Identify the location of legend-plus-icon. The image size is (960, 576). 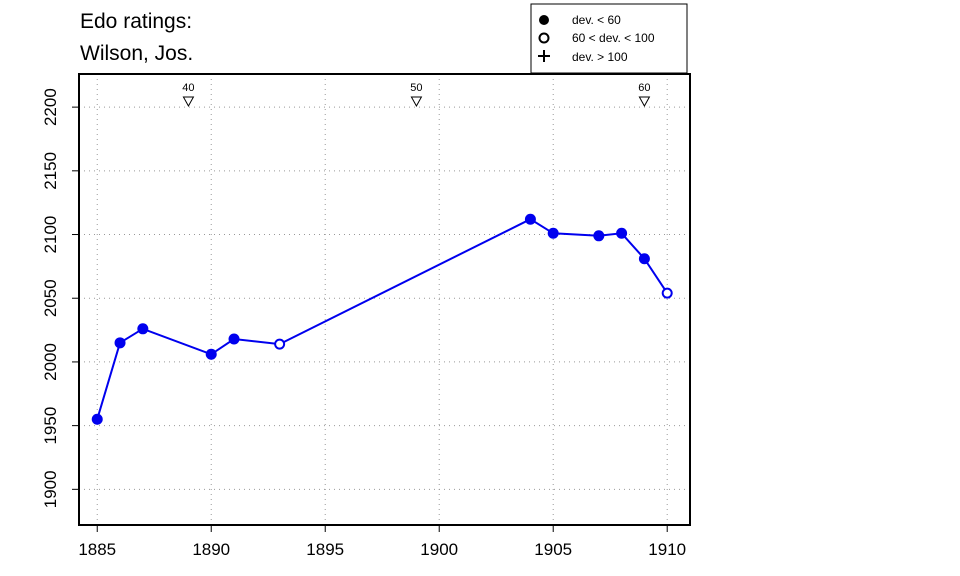
(544, 56).